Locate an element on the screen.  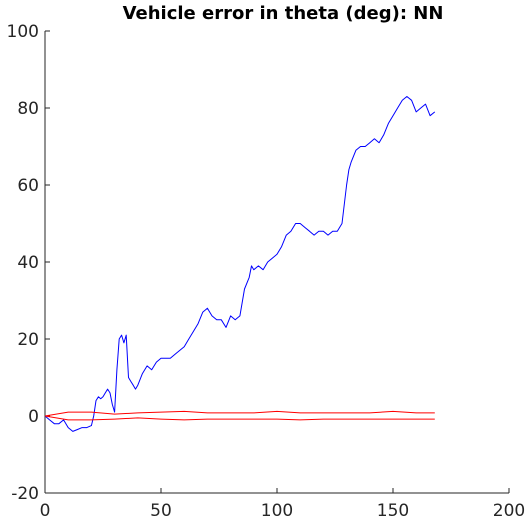
y-tick-label: -20 is located at coordinates (25, 494).